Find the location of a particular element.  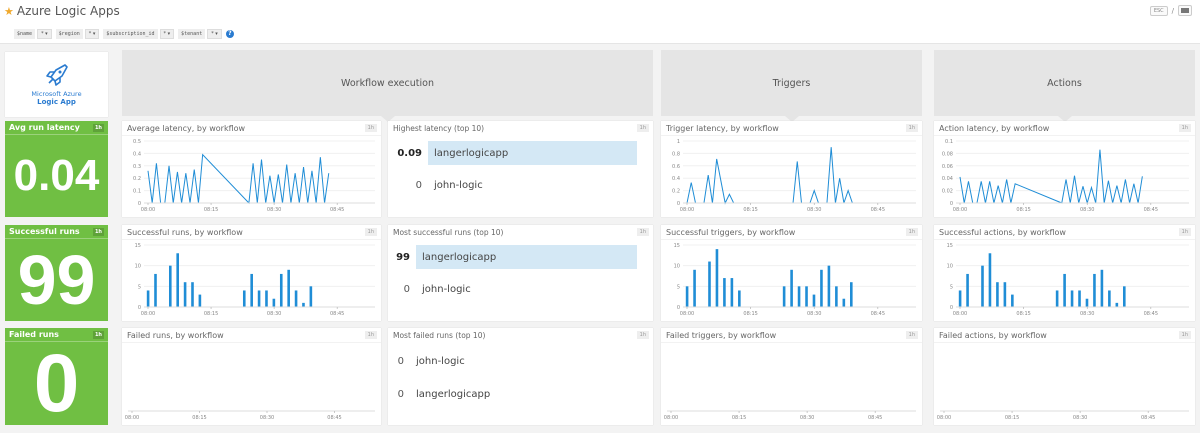

svg-text: 0.2 is located at coordinates (676, 192).